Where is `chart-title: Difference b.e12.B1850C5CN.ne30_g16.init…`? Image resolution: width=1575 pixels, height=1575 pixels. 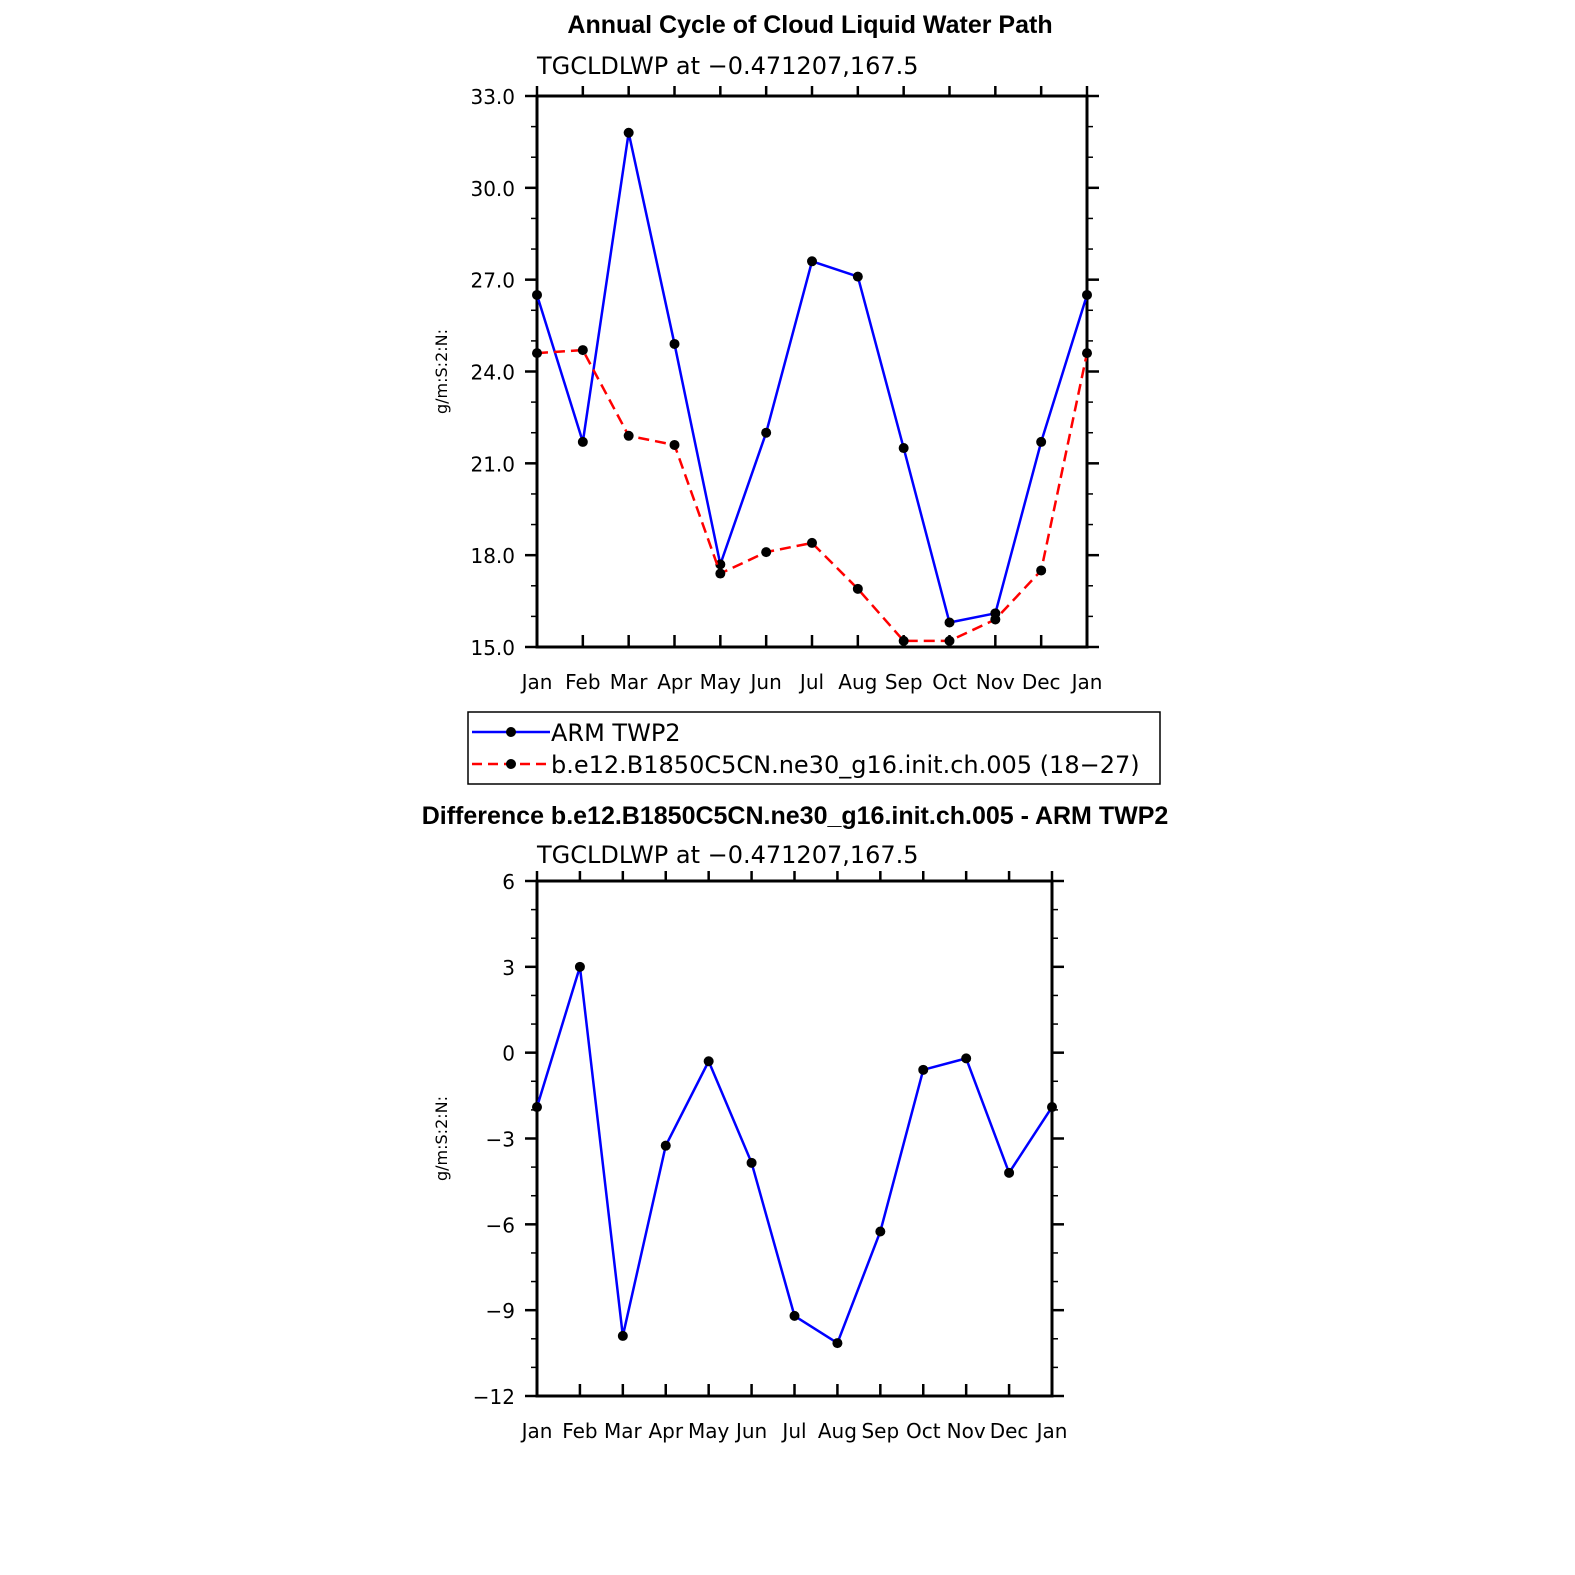 chart-title: Difference b.e12.B1850C5CN.ne30_g16.init… is located at coordinates (795, 816).